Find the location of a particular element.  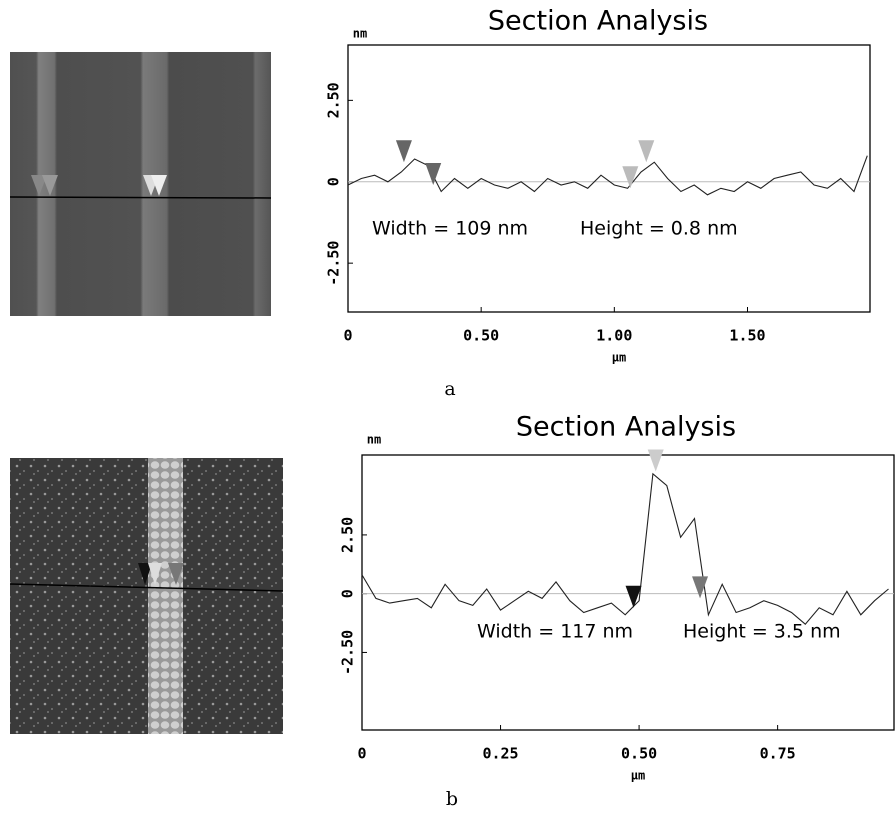

x-tick-label: 1.50 is located at coordinates (747, 336).